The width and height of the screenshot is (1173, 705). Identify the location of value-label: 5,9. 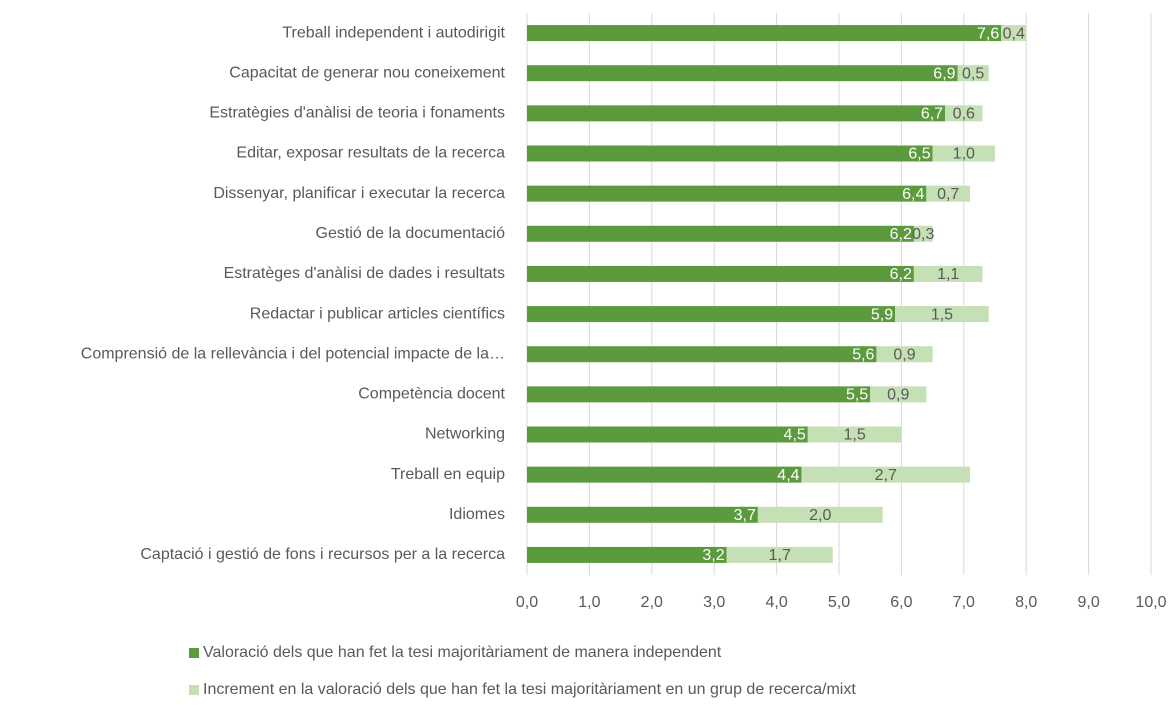
(882, 314).